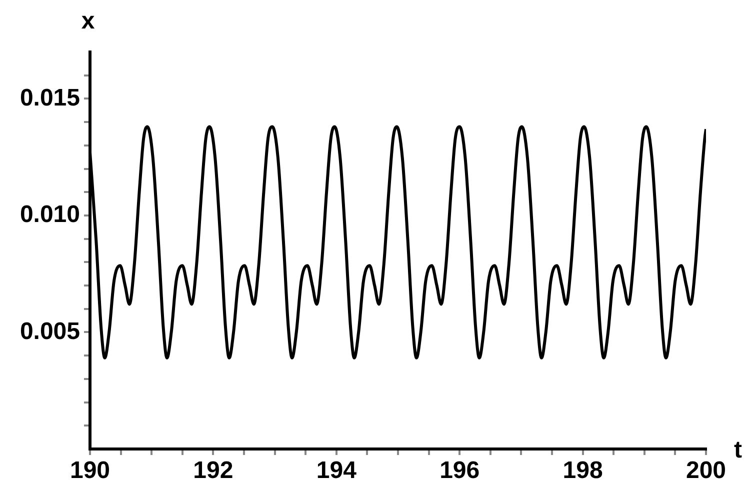  I want to click on y-tick-label: 0.010, so click(50, 214).